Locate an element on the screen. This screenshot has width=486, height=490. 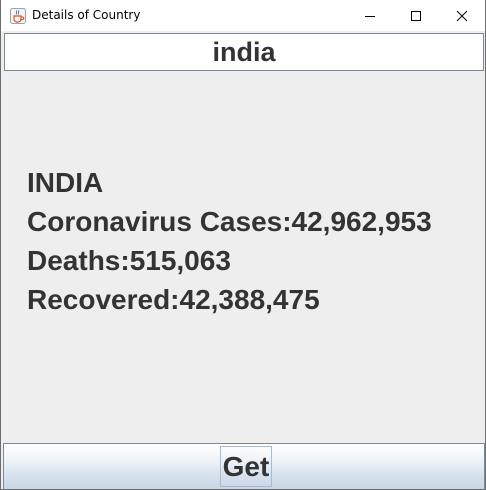
minimize-icon is located at coordinates (370, 16).